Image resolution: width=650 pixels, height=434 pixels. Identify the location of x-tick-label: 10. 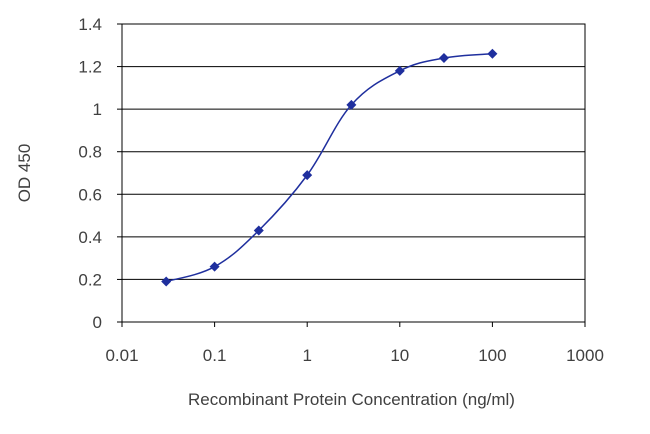
(399, 355).